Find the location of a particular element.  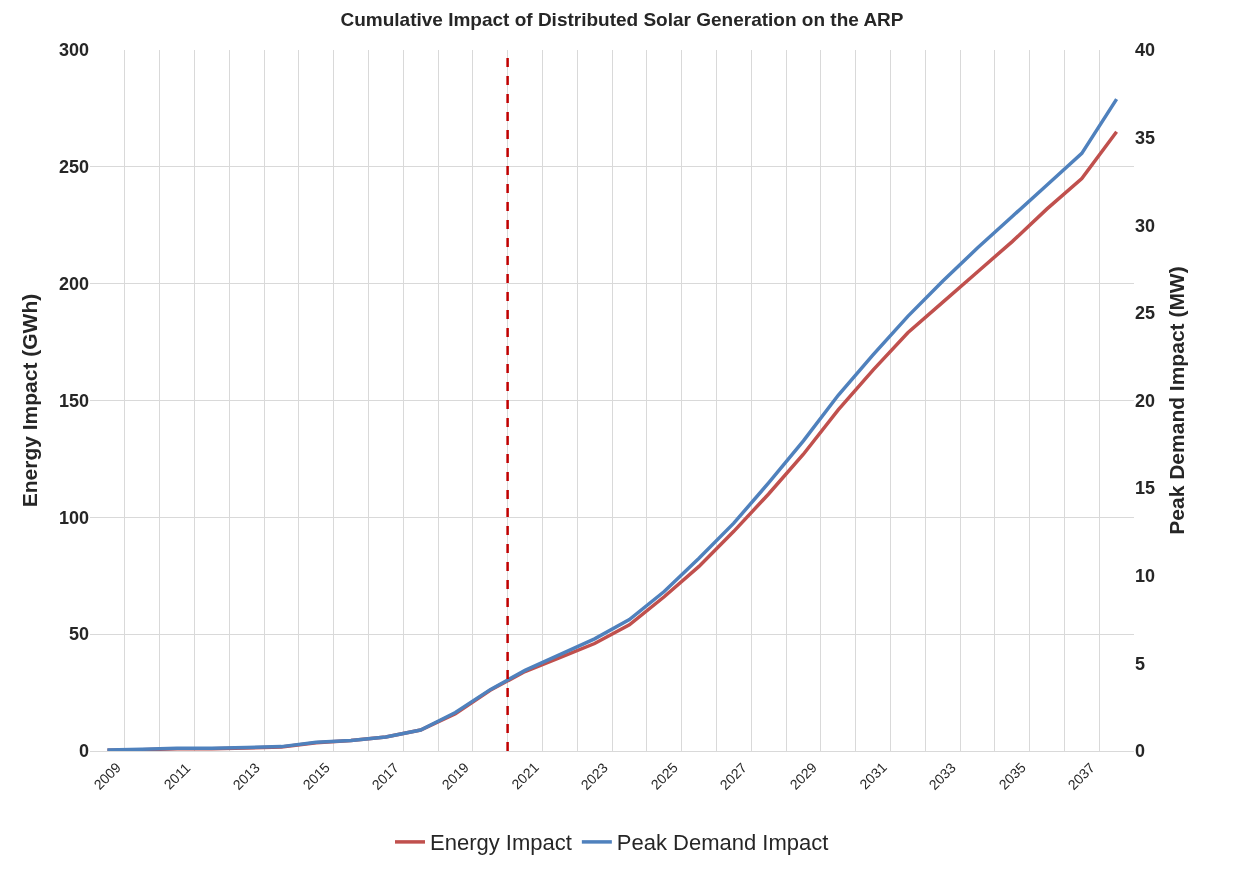

y2-tick-label: 5 is located at coordinates (1140, 663).